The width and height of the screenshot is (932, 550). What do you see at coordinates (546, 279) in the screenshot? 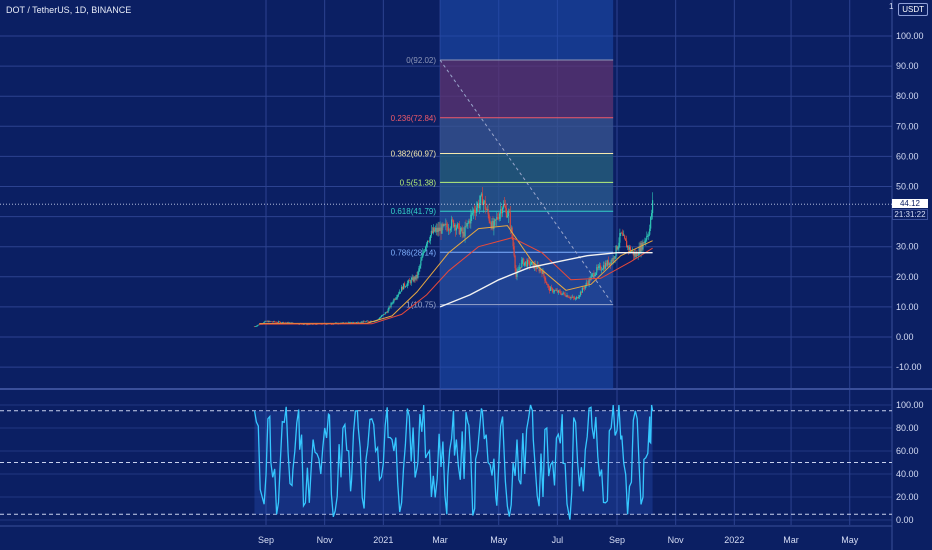
I see `moving-average-ma_long` at bounding box center [546, 279].